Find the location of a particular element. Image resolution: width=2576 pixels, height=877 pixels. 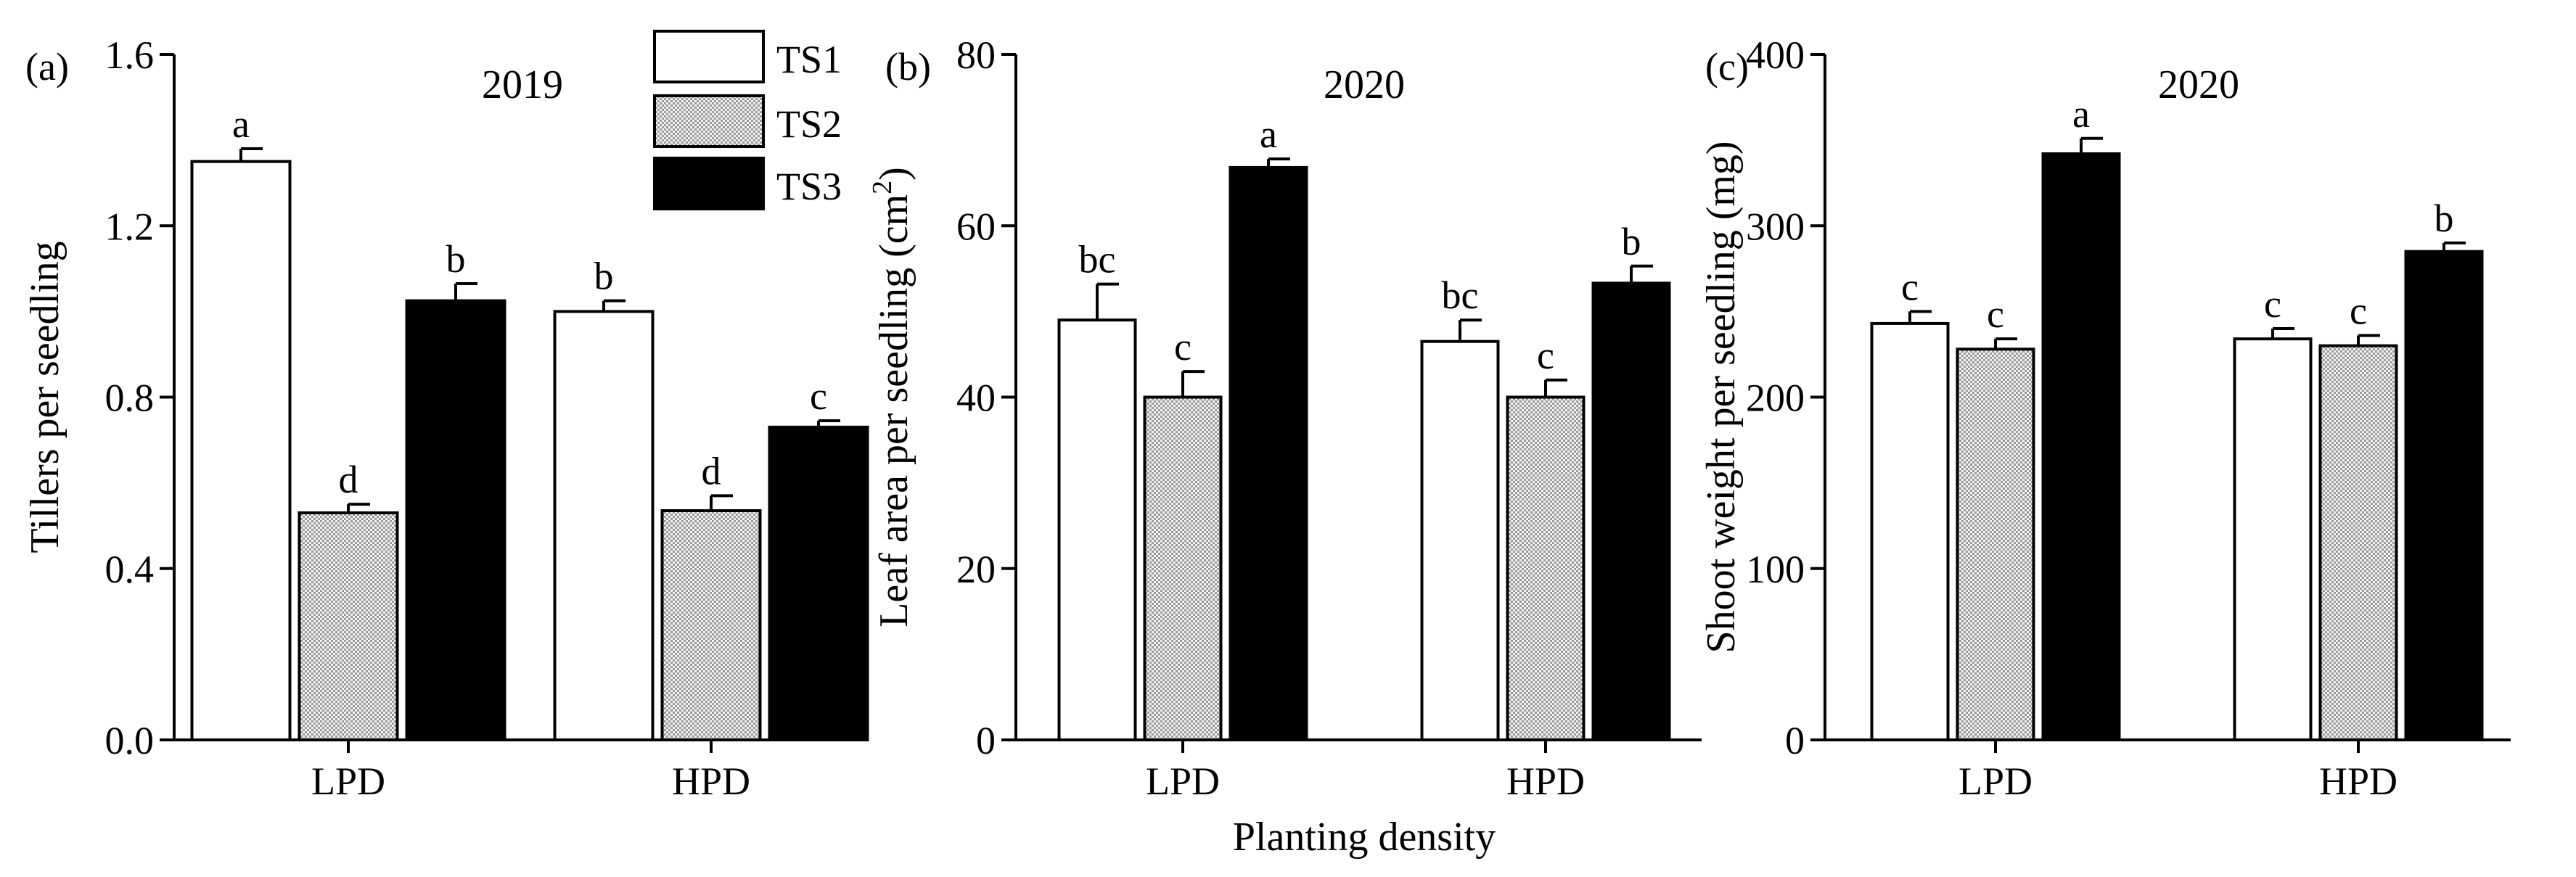

y-axis-label: Leaf area per seedling (cm2) is located at coordinates (891, 397).